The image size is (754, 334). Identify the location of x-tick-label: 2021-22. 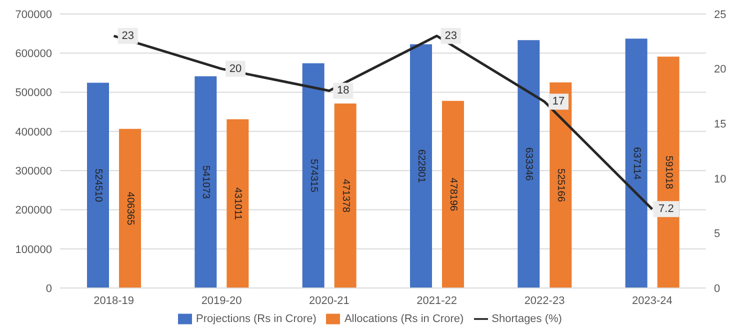
(437, 300).